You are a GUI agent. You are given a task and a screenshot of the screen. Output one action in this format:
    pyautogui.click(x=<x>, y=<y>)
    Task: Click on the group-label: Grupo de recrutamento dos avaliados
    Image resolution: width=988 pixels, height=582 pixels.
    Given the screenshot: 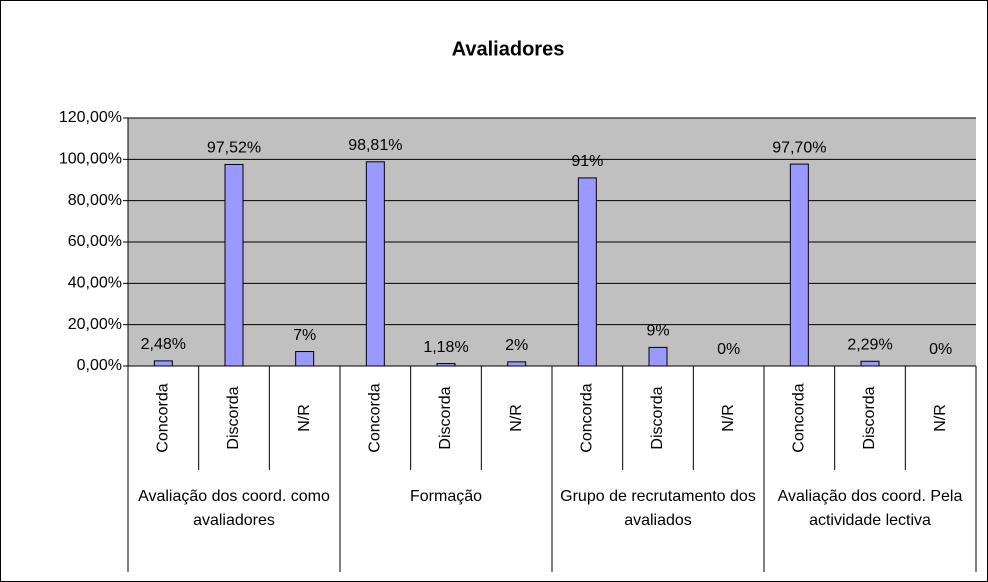 What is the action you would take?
    pyautogui.click(x=658, y=508)
    